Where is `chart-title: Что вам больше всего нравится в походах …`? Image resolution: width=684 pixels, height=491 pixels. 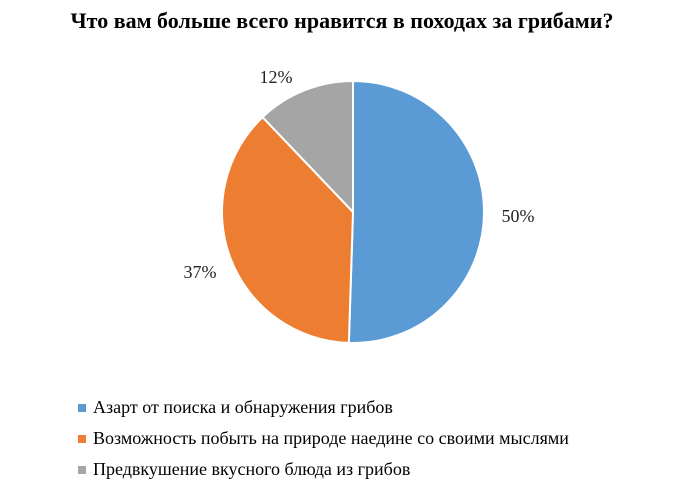 chart-title: Что вам больше всего нравится в походах … is located at coordinates (342, 20).